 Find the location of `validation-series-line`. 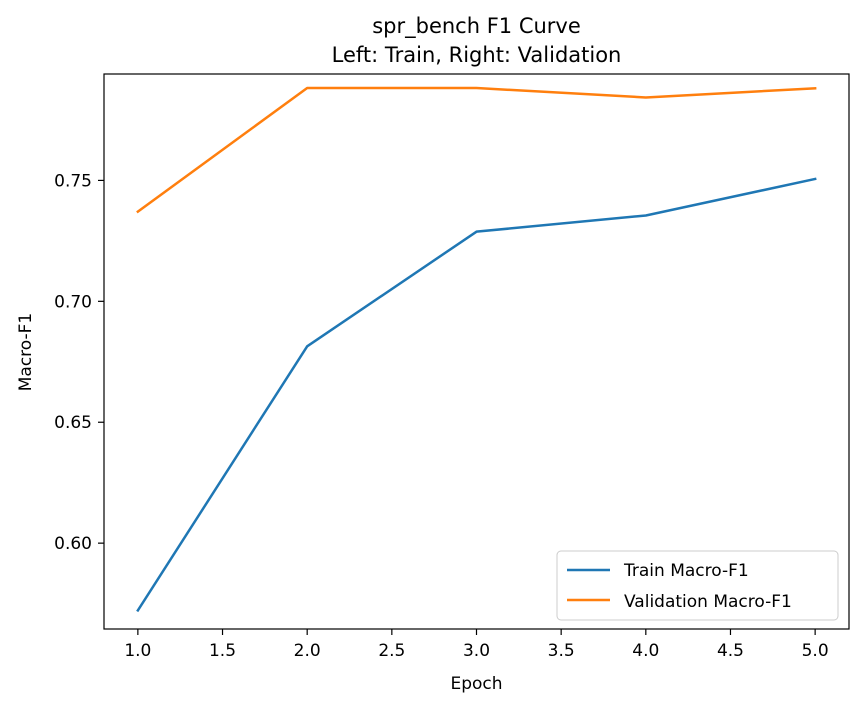

validation-series-line is located at coordinates (476, 150).